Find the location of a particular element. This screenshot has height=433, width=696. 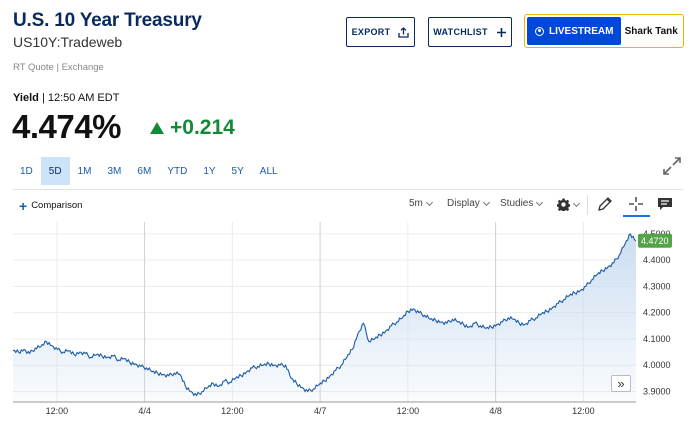

toolbar-divider is located at coordinates (348, 189).